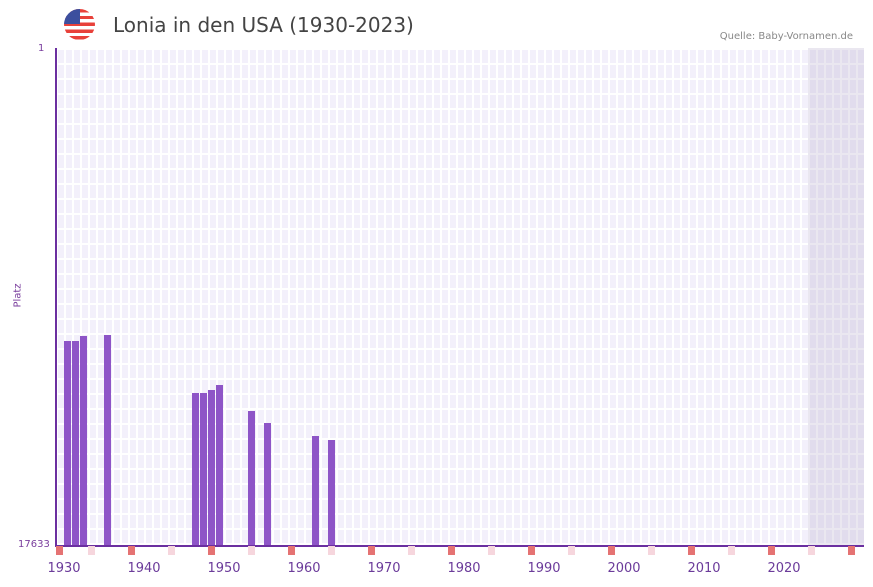 Image resolution: width=873 pixels, height=587 pixels. What do you see at coordinates (836, 296) in the screenshot?
I see `future-shaded-region` at bounding box center [836, 296].